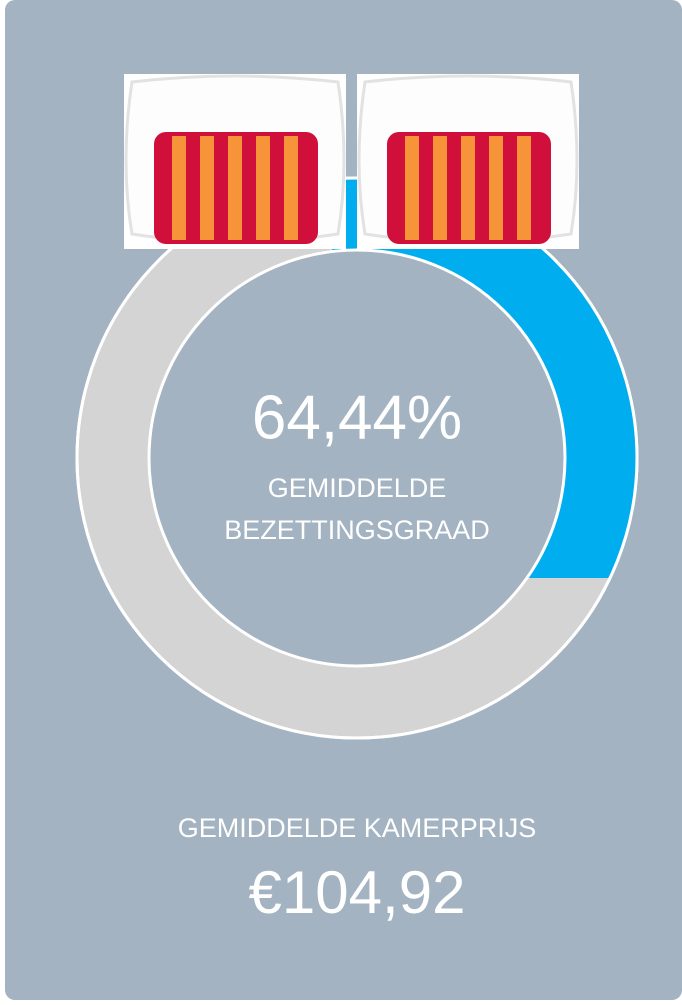 This screenshot has width=682, height=1005. Describe the element at coordinates (357, 488) in the screenshot. I see `occupancy-label: GEMIDDELDE` at that location.